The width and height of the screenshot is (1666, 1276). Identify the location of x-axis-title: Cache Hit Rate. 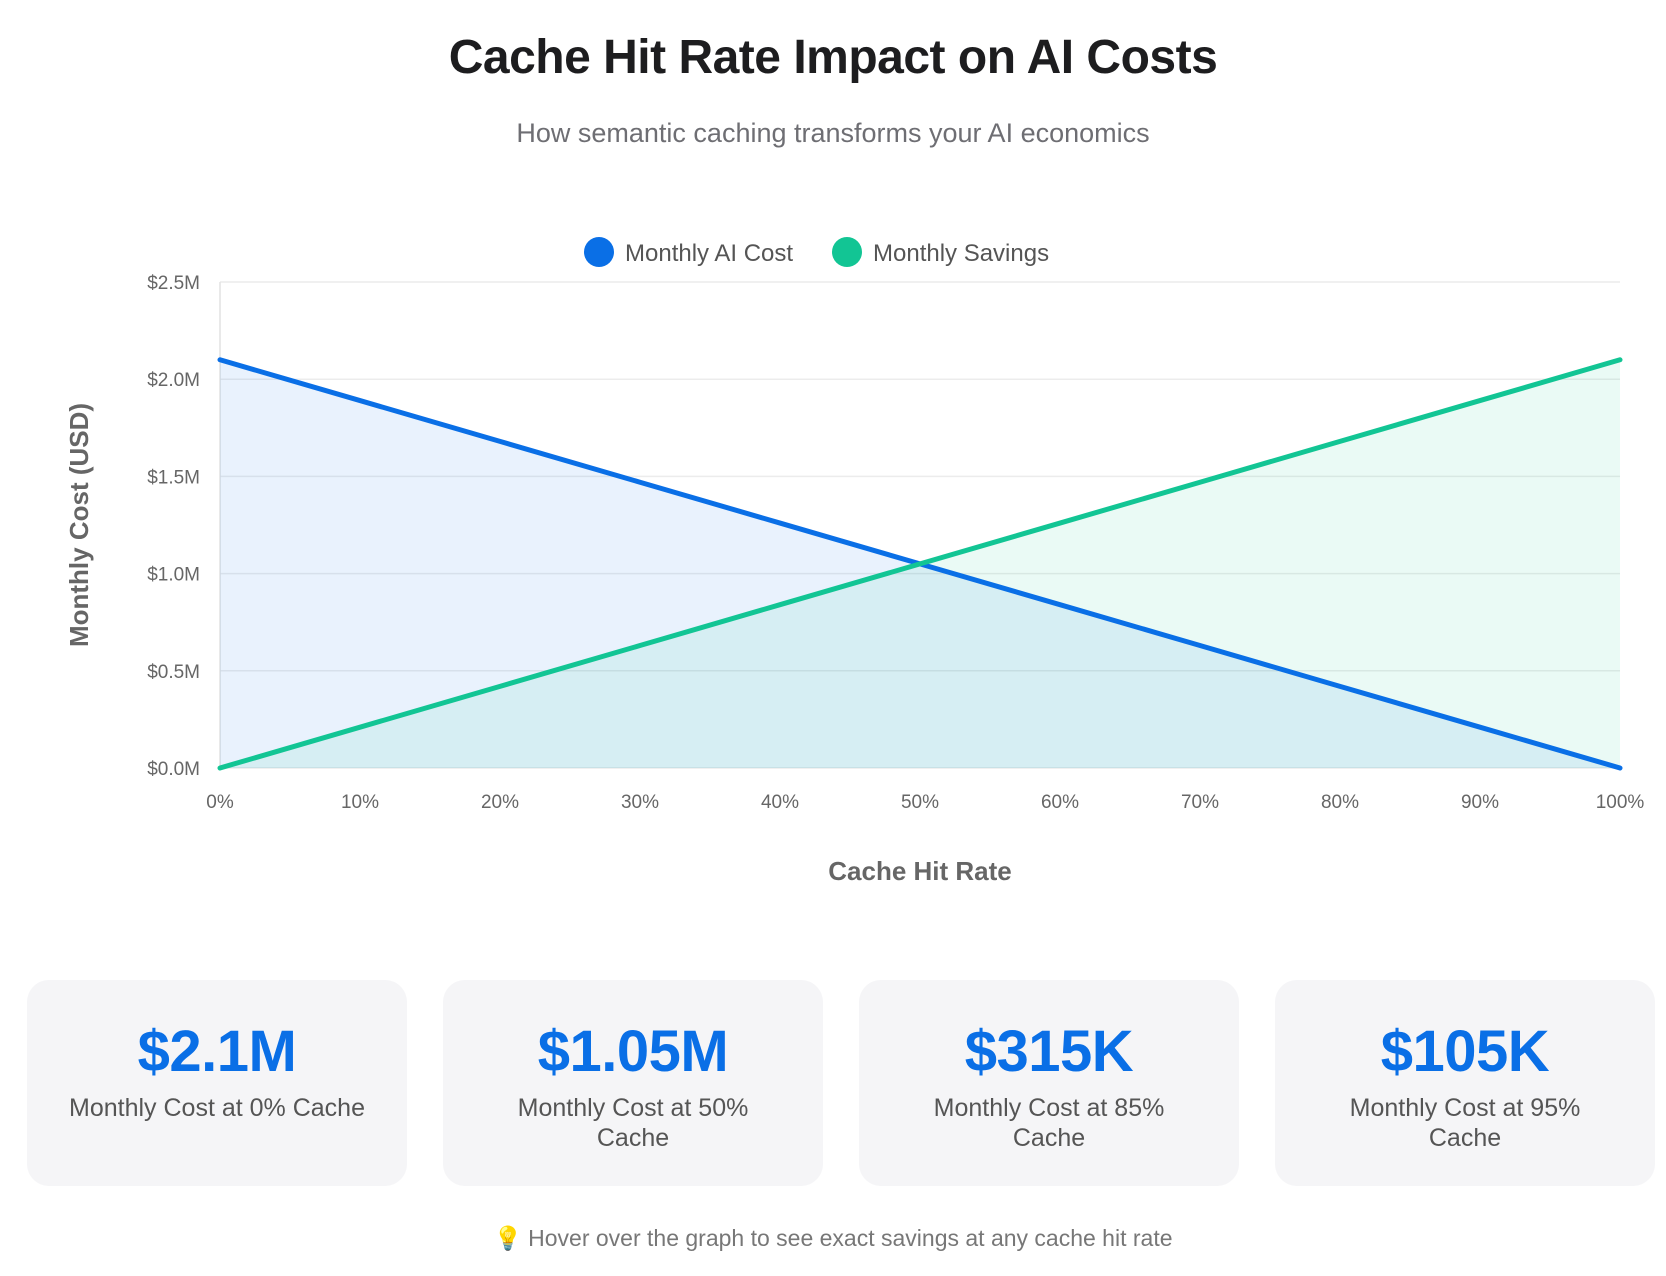
(920, 871).